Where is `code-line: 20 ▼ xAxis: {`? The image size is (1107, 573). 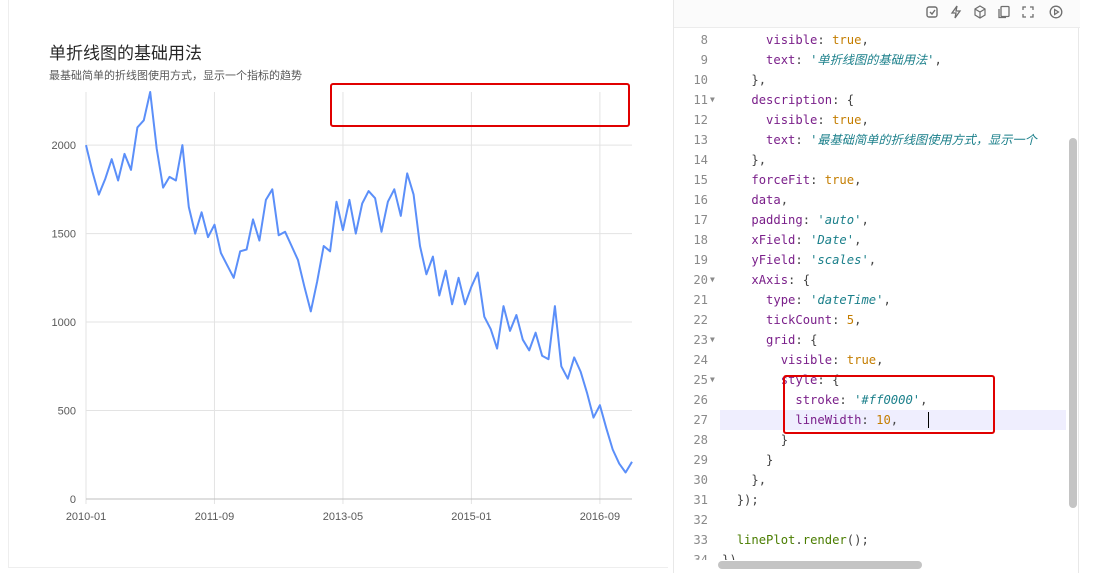 code-line: 20 ▼ xAxis: { is located at coordinates (870, 280).